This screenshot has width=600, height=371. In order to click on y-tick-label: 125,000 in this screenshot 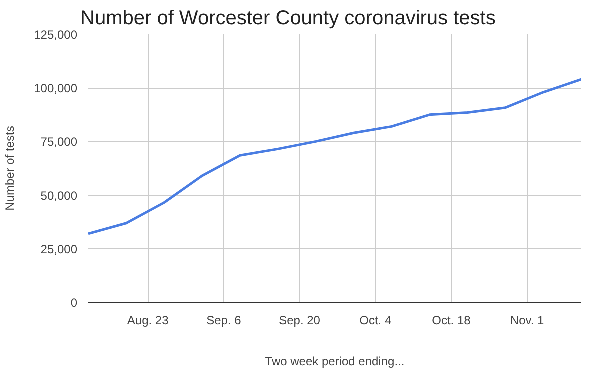, I will do `click(56, 35)`.